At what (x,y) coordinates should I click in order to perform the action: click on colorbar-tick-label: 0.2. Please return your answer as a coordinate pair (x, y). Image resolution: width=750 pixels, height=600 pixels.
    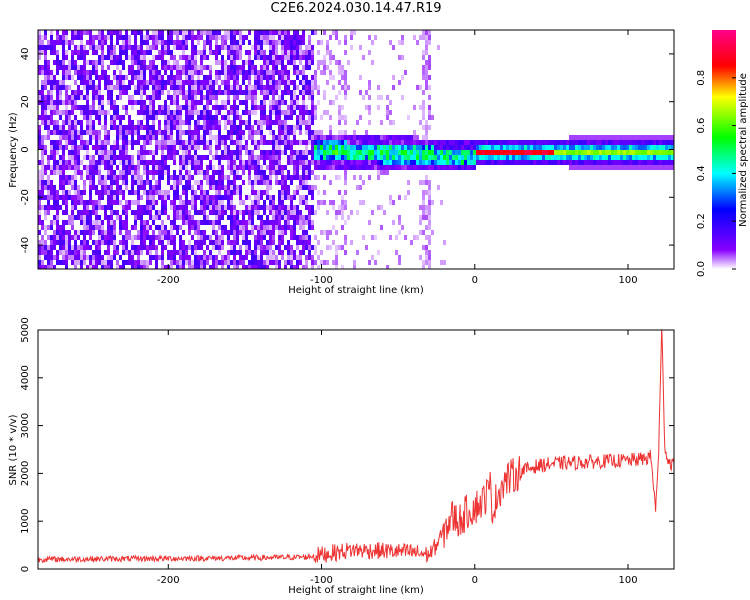
    Looking at the image, I should click on (701, 221).